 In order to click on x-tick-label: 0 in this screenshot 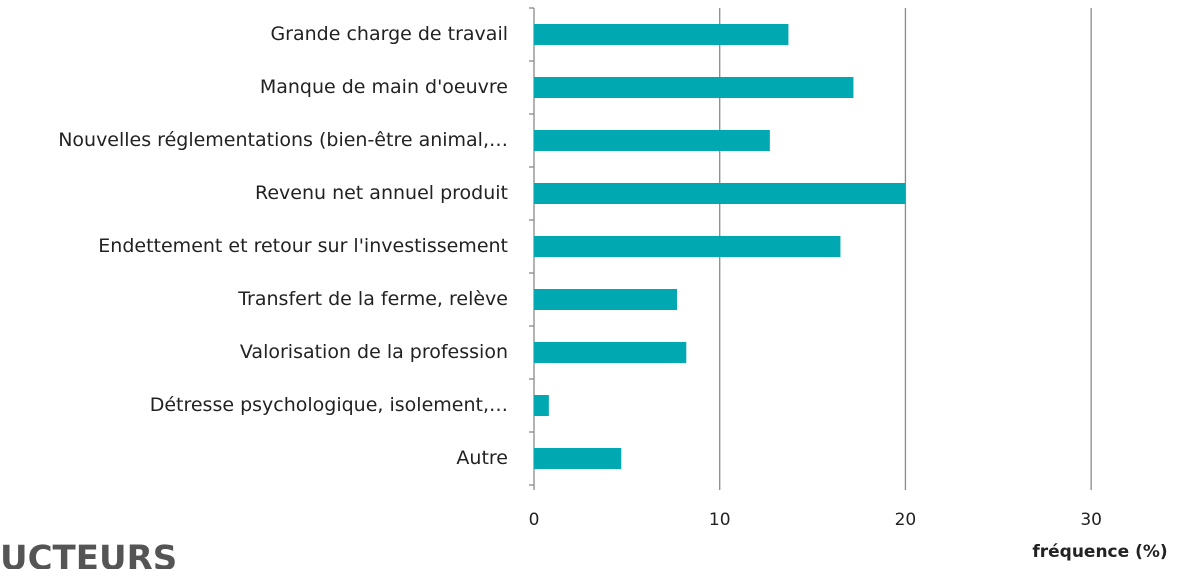, I will do `click(534, 520)`.